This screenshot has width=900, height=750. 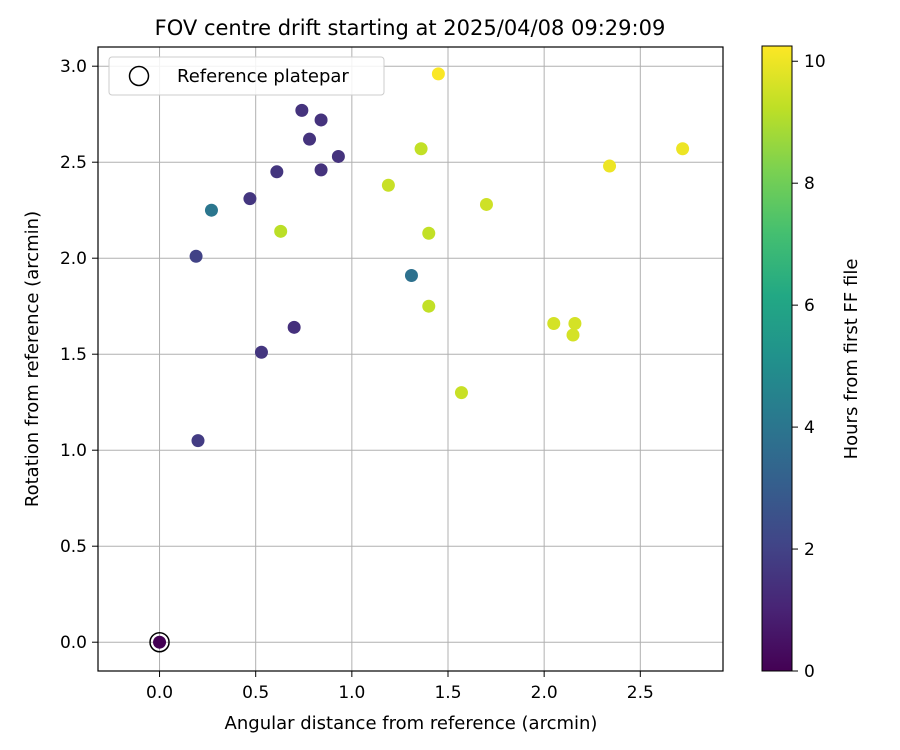 I want to click on x-tick-label: 2.0, so click(x=544, y=693).